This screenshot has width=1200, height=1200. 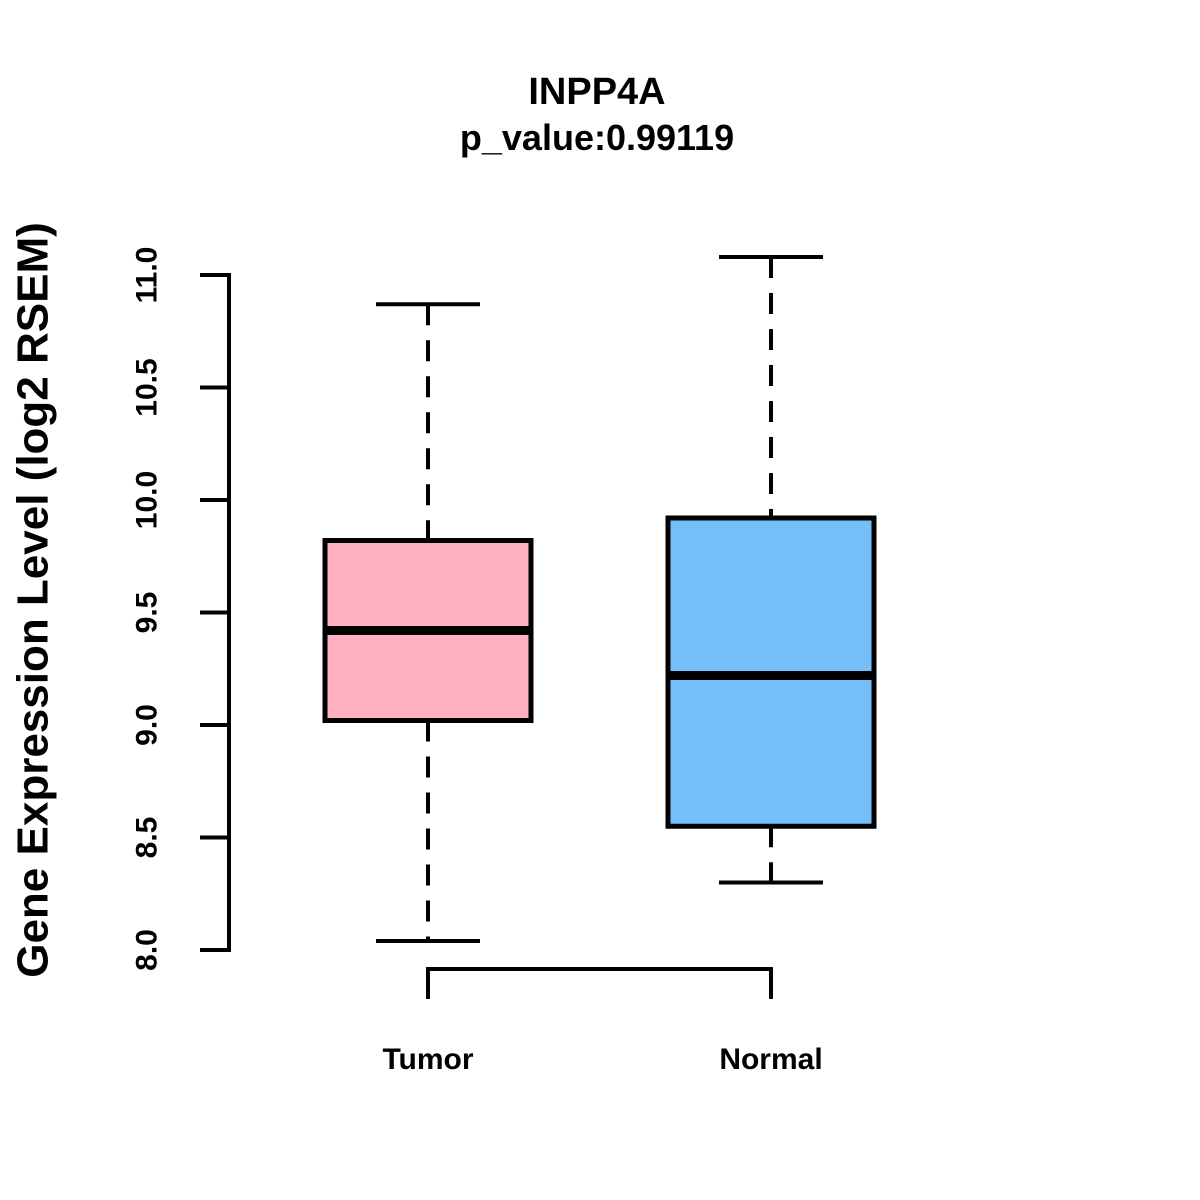 I want to click on x-tick-label-normal: Normal, so click(x=770, y=1059).